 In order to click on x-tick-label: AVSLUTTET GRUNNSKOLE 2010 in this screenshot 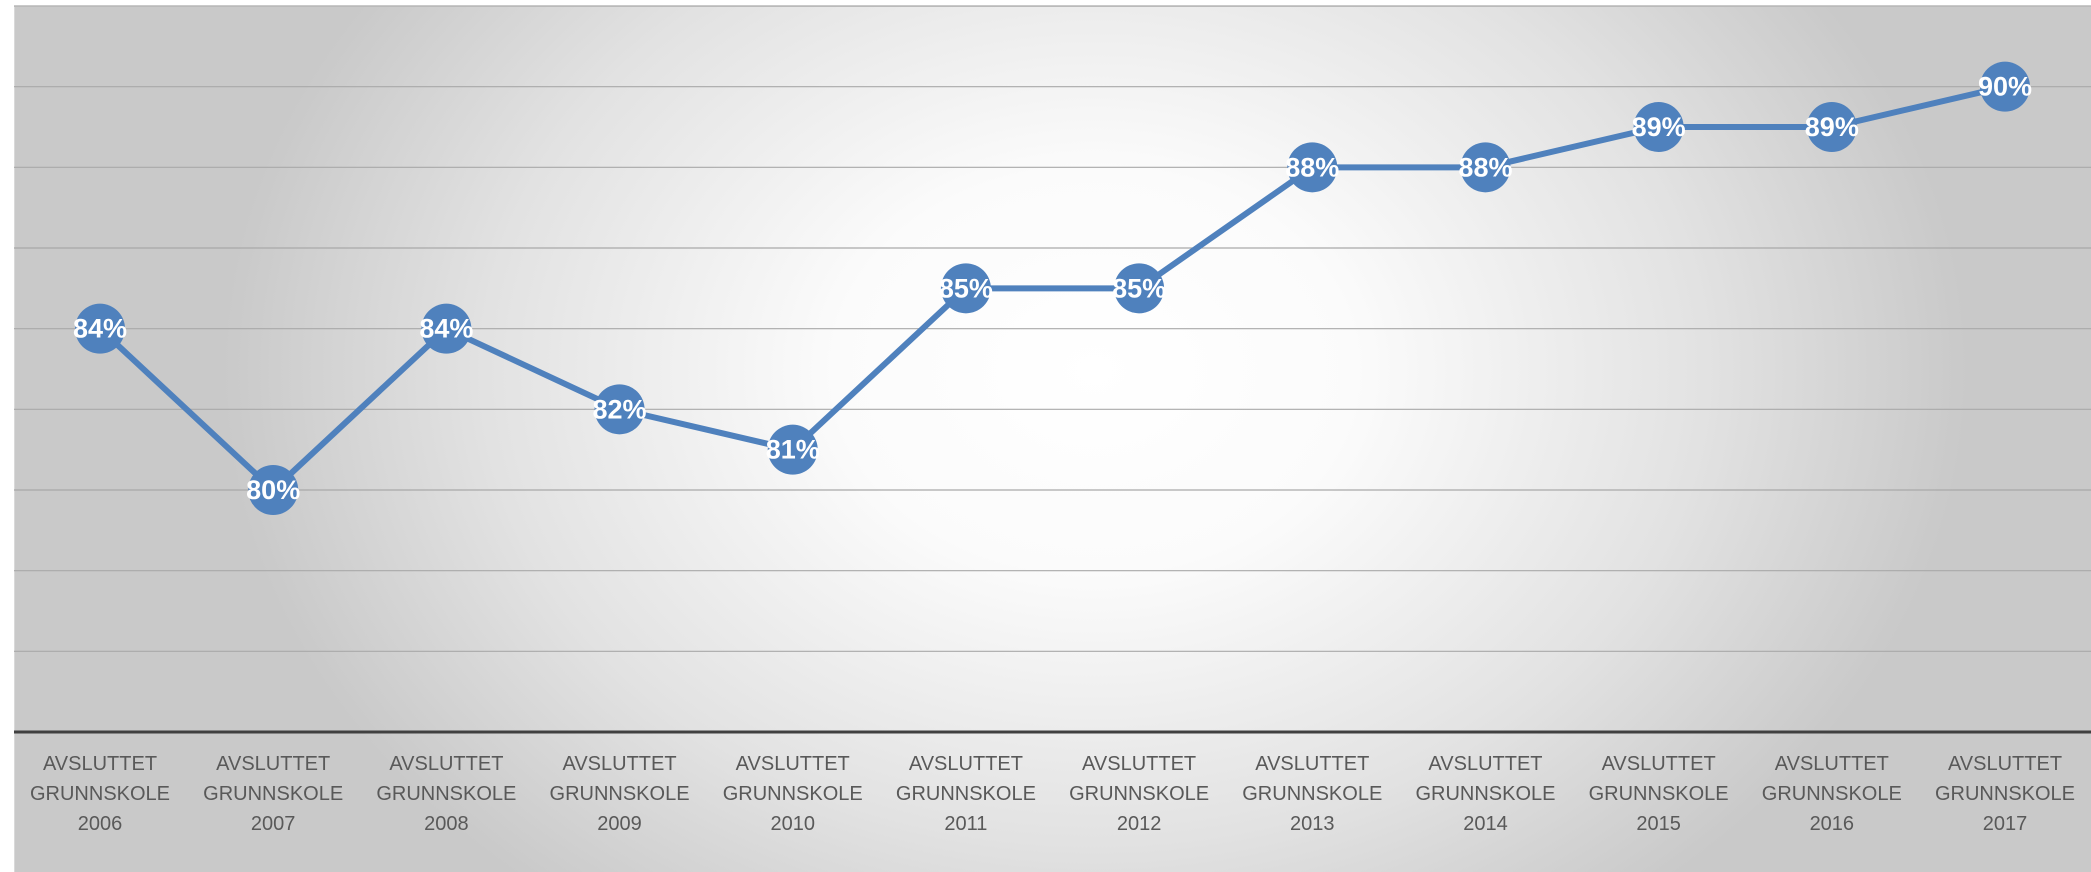, I will do `click(793, 794)`.